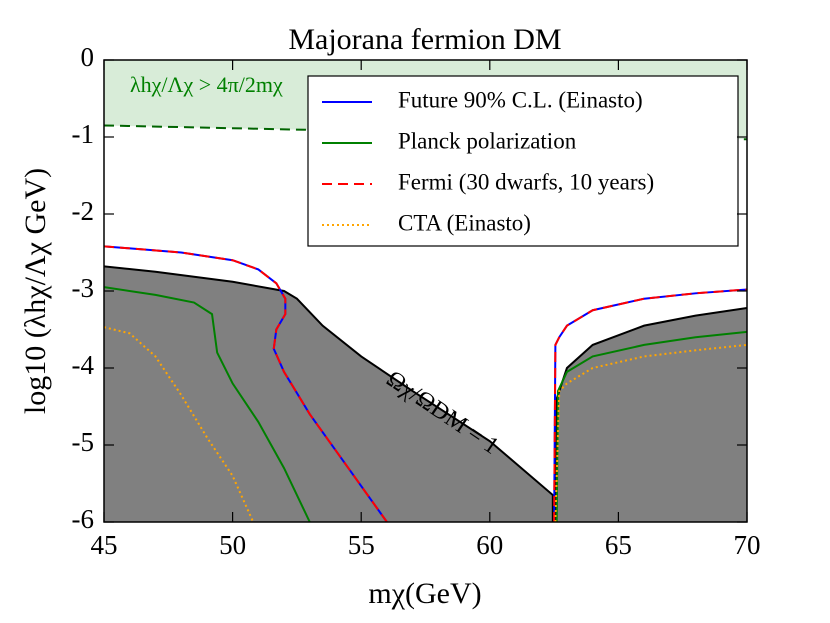 Image resolution: width=830 pixels, height=623 pixels. Describe the element at coordinates (83, 519) in the screenshot. I see `y-tick-label: -6` at that location.